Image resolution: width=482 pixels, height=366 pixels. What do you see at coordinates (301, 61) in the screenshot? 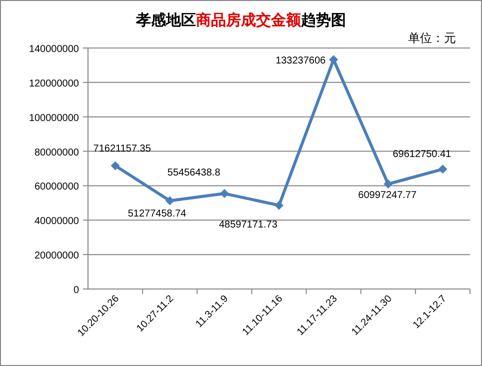
I see `data-label: 133237606` at bounding box center [301, 61].